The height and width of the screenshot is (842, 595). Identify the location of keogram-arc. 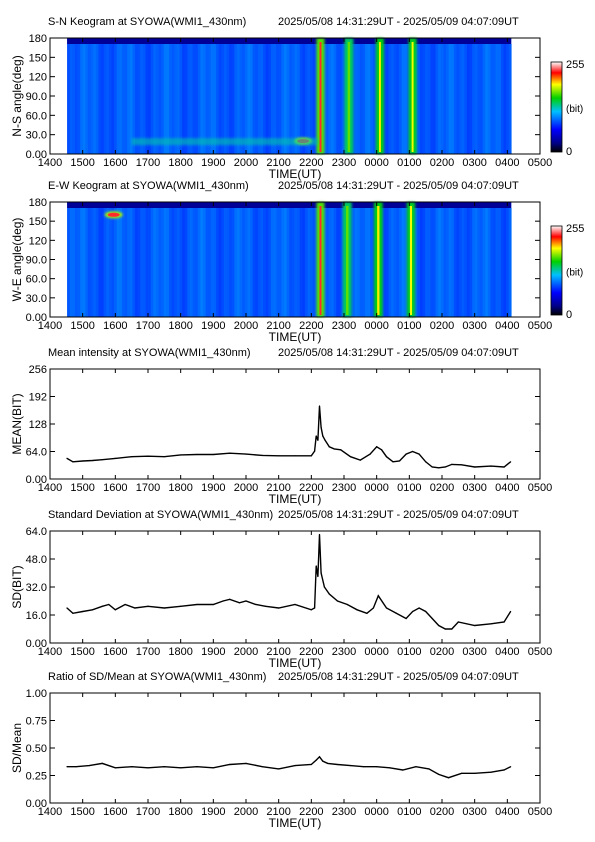
(224, 142).